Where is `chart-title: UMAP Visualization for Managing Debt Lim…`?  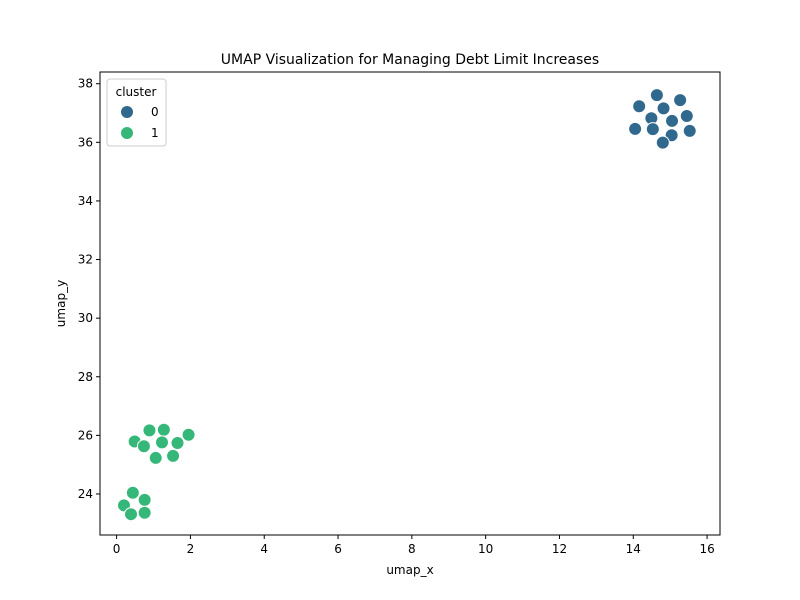
chart-title: UMAP Visualization for Managing Debt Lim… is located at coordinates (410, 60).